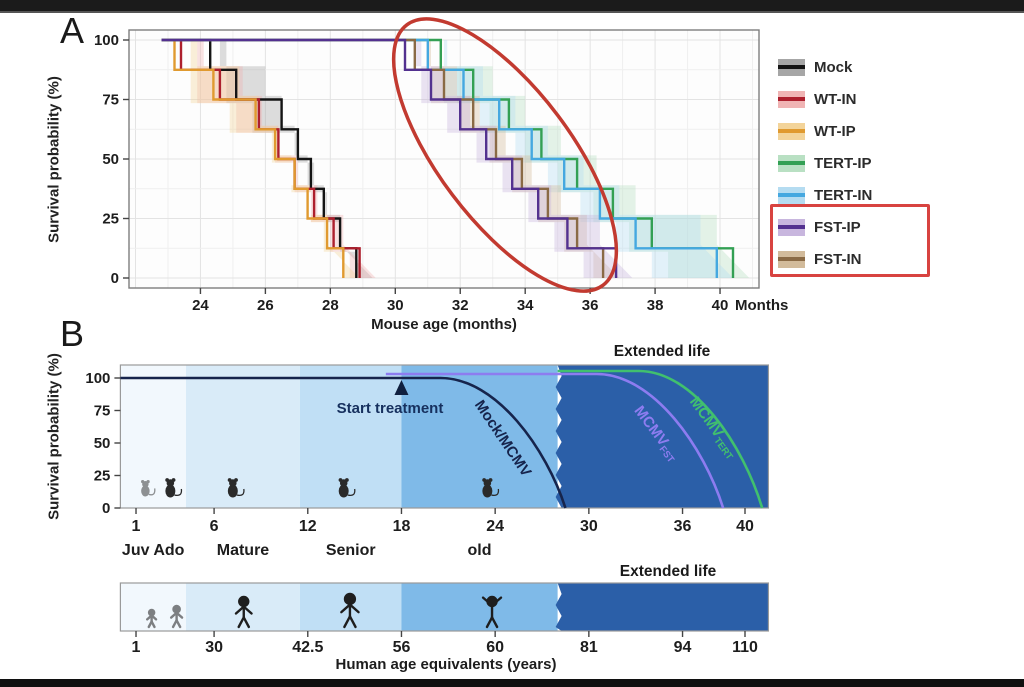 The height and width of the screenshot is (687, 1024). What do you see at coordinates (395, 305) in the screenshot?
I see `x-tick-label: 30` at bounding box center [395, 305].